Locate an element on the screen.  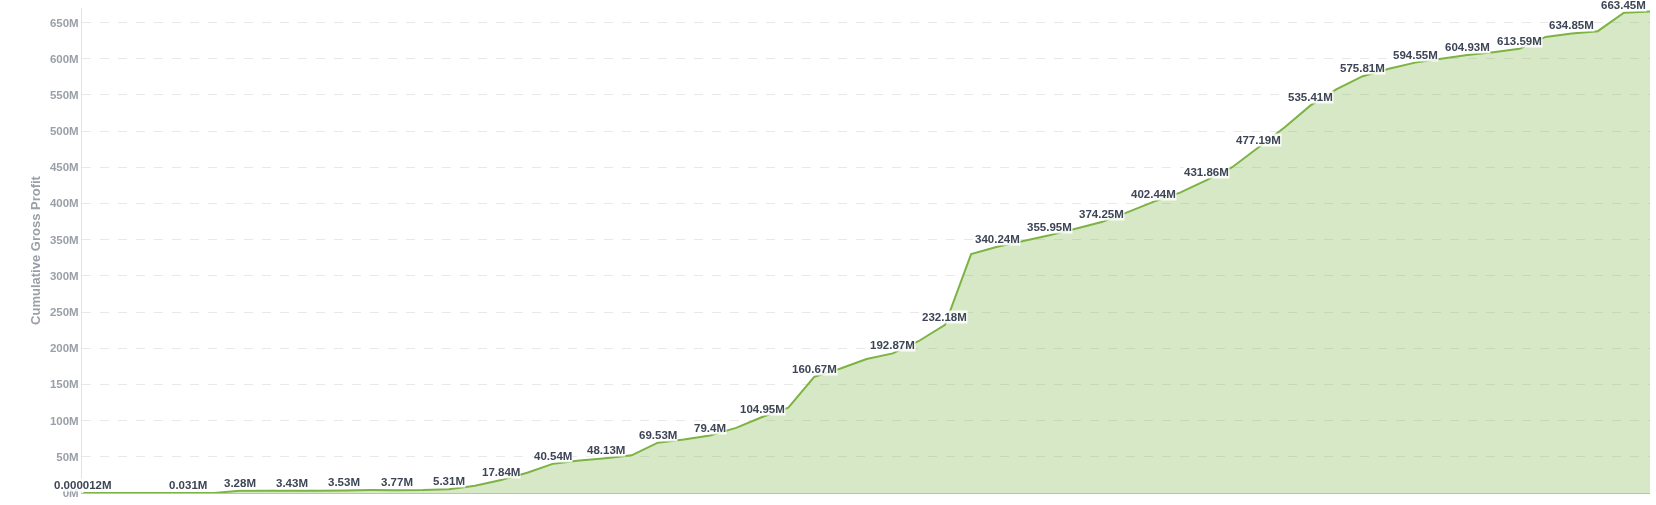
data-label: 402.44M is located at coordinates (1153, 194).